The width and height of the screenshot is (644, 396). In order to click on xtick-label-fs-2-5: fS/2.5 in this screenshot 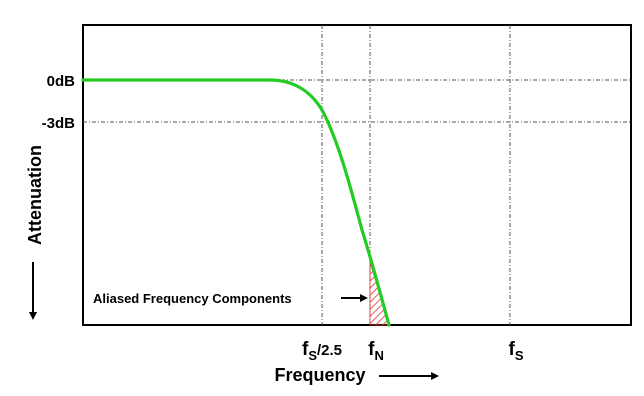, I will do `click(322, 351)`.